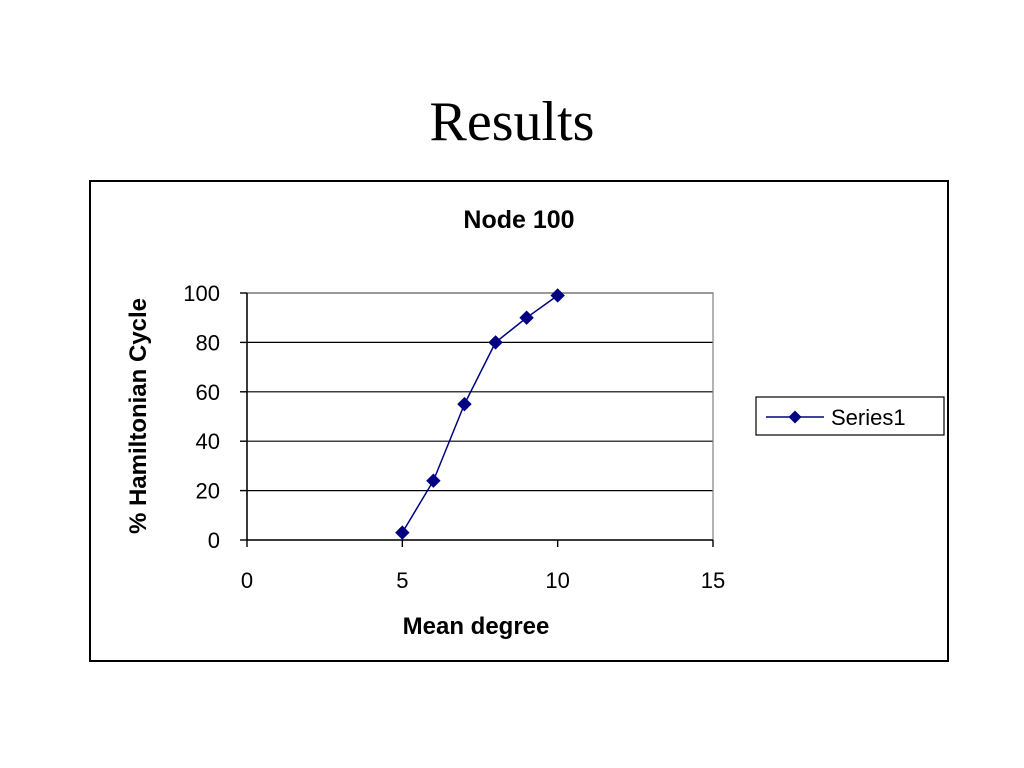 The height and width of the screenshot is (768, 1024). I want to click on y-tick-label-80: 80, so click(208, 342).